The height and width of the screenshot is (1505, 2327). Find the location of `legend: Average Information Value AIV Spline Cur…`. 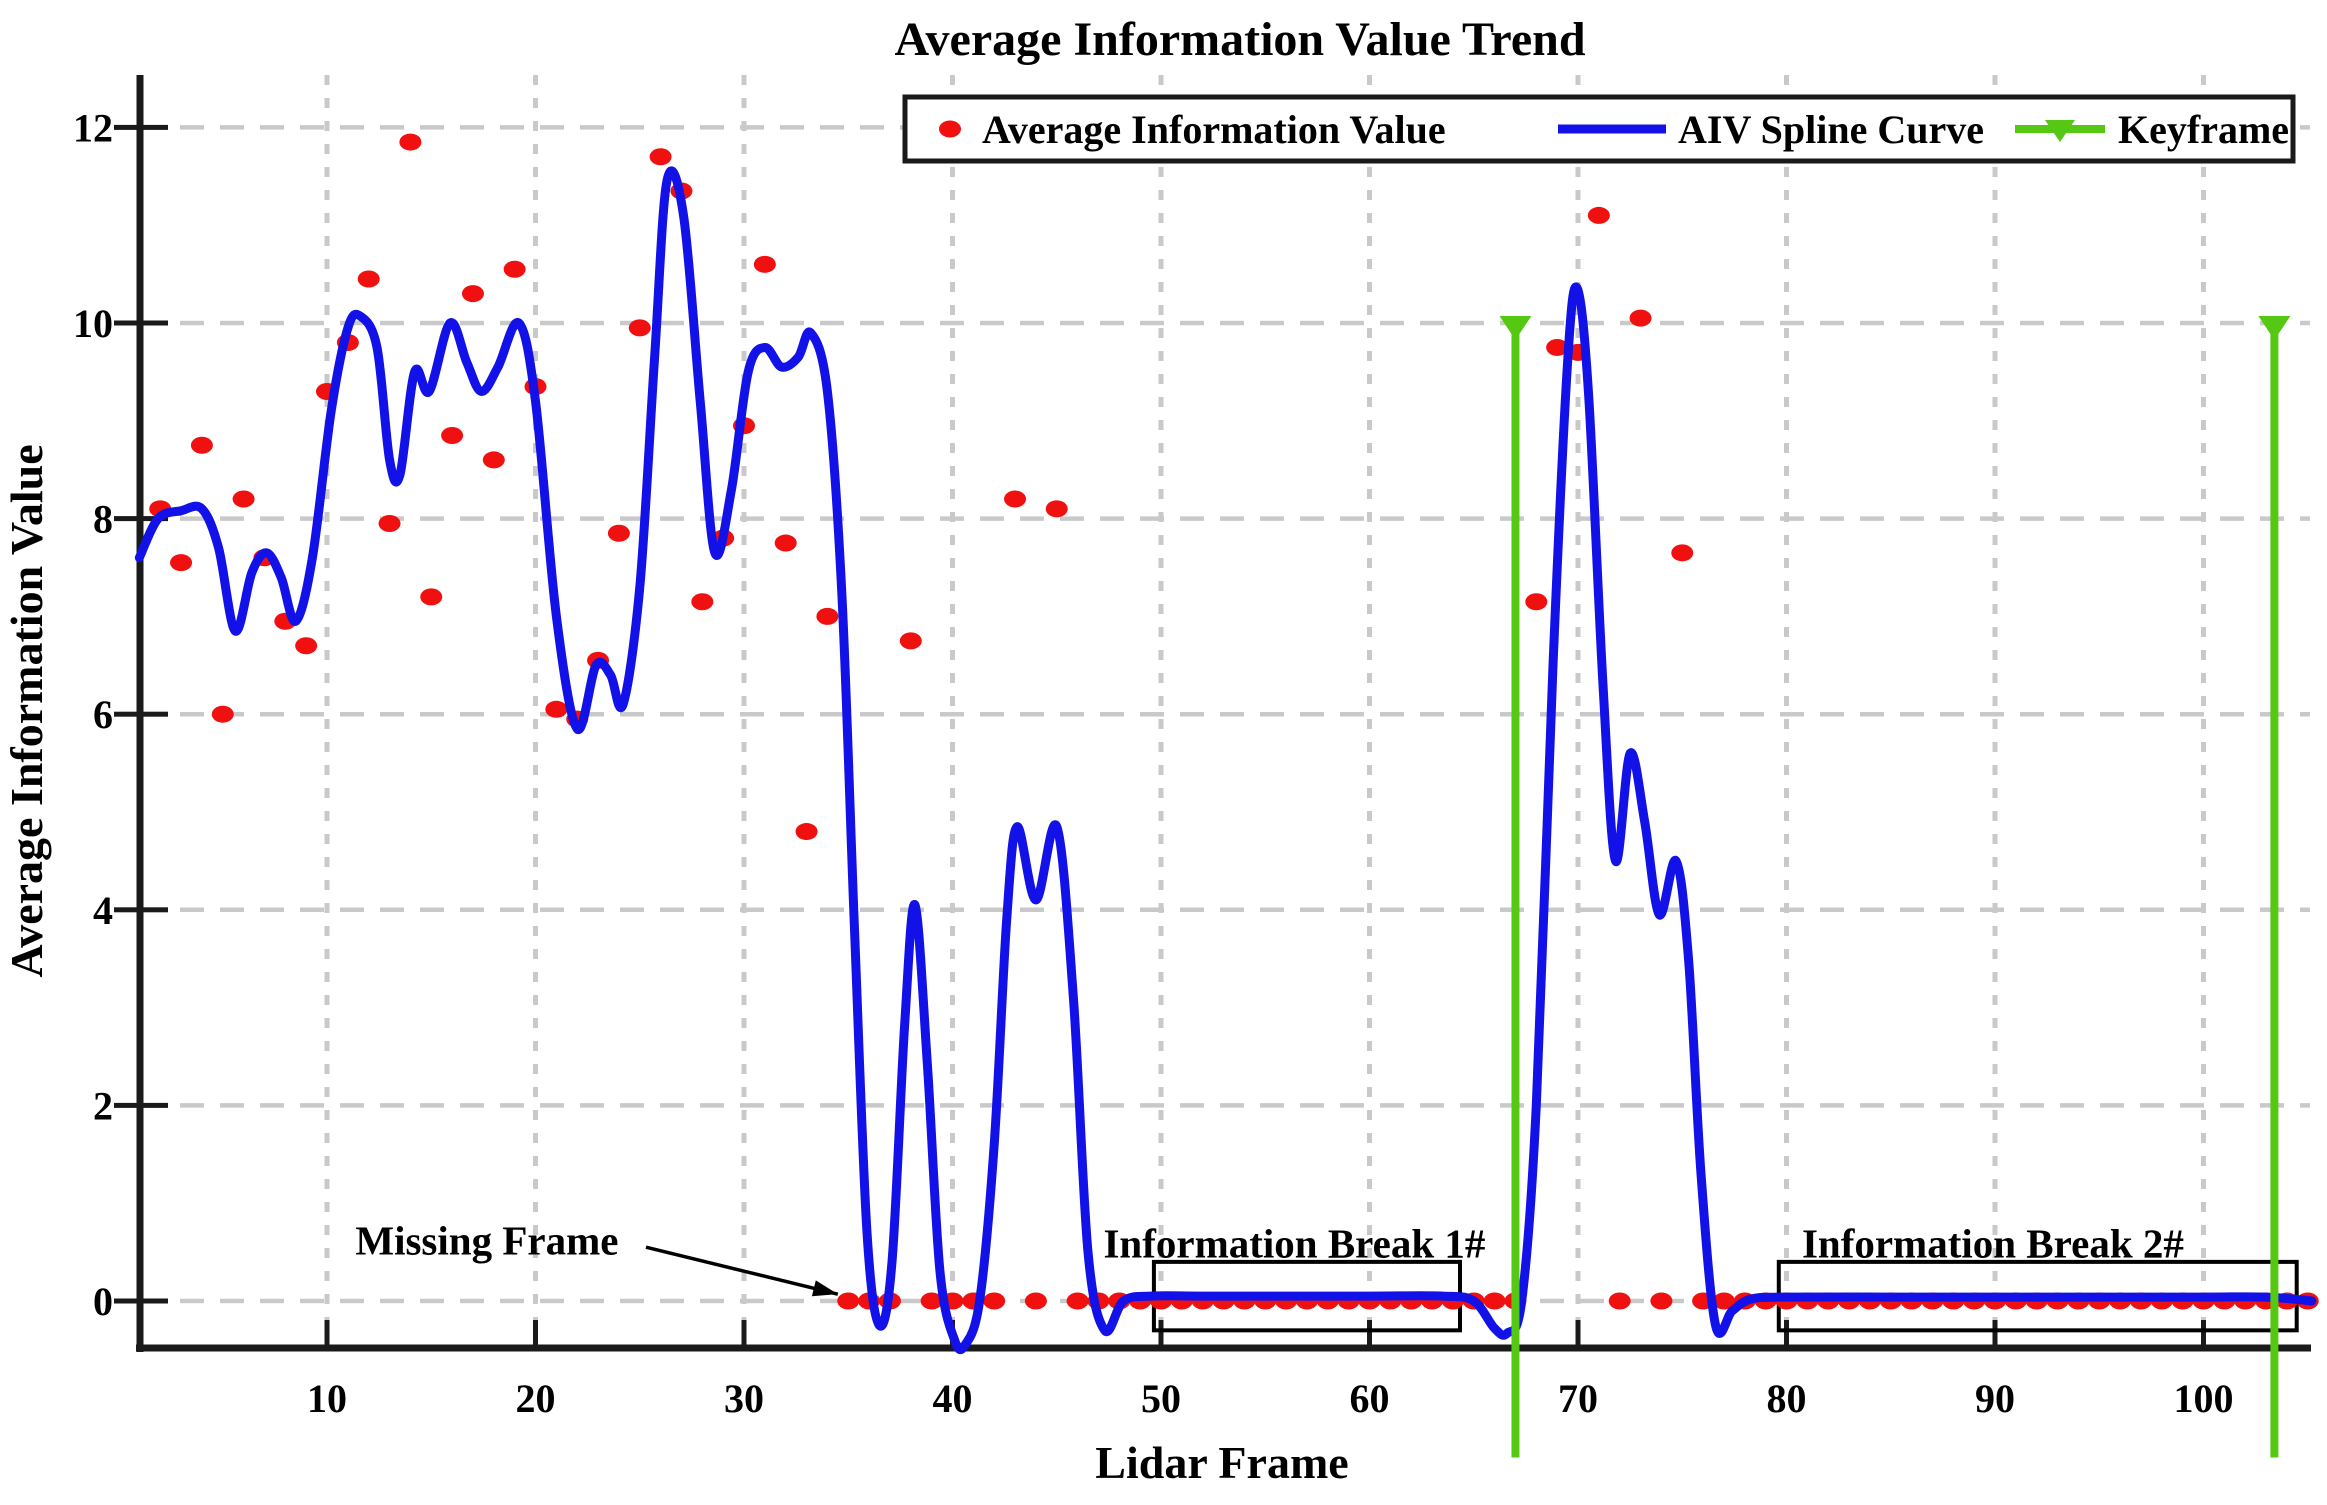

legend: Average Information Value AIV Spline Cur… is located at coordinates (1599, 129).